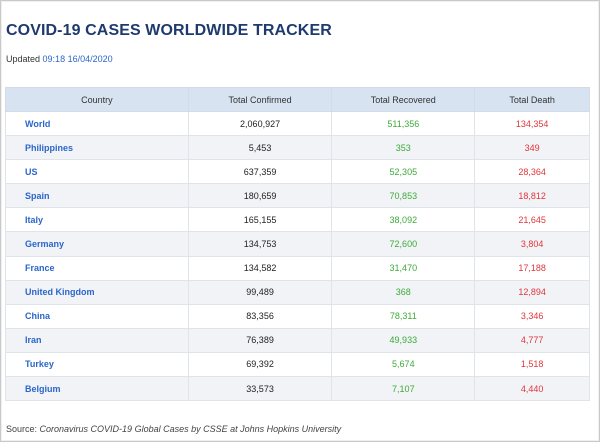 The width and height of the screenshot is (600, 442). I want to click on death-cell: 18,812, so click(532, 196).